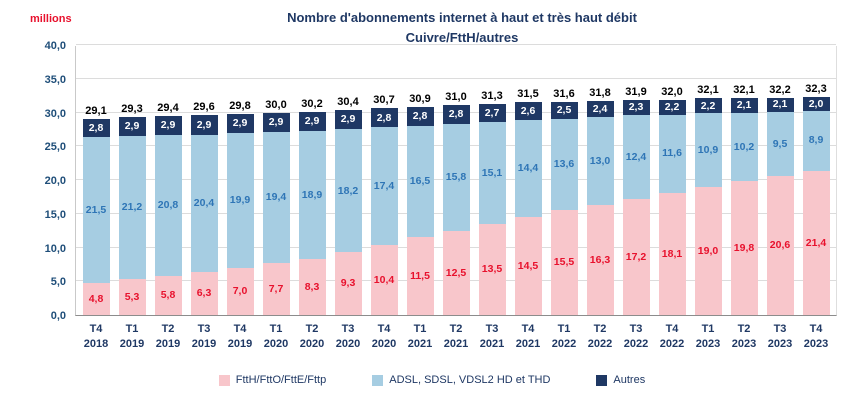 Image resolution: width=864 pixels, height=409 pixels. I want to click on bar-value-label: 15,1, so click(492, 172).